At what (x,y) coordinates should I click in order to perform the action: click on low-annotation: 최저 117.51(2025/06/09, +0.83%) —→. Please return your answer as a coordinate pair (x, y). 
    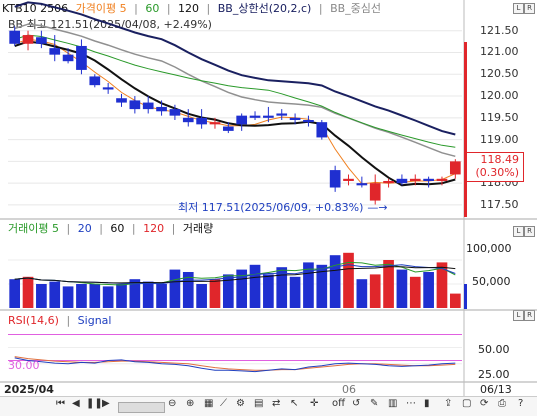
    Looking at the image, I should click on (283, 207).